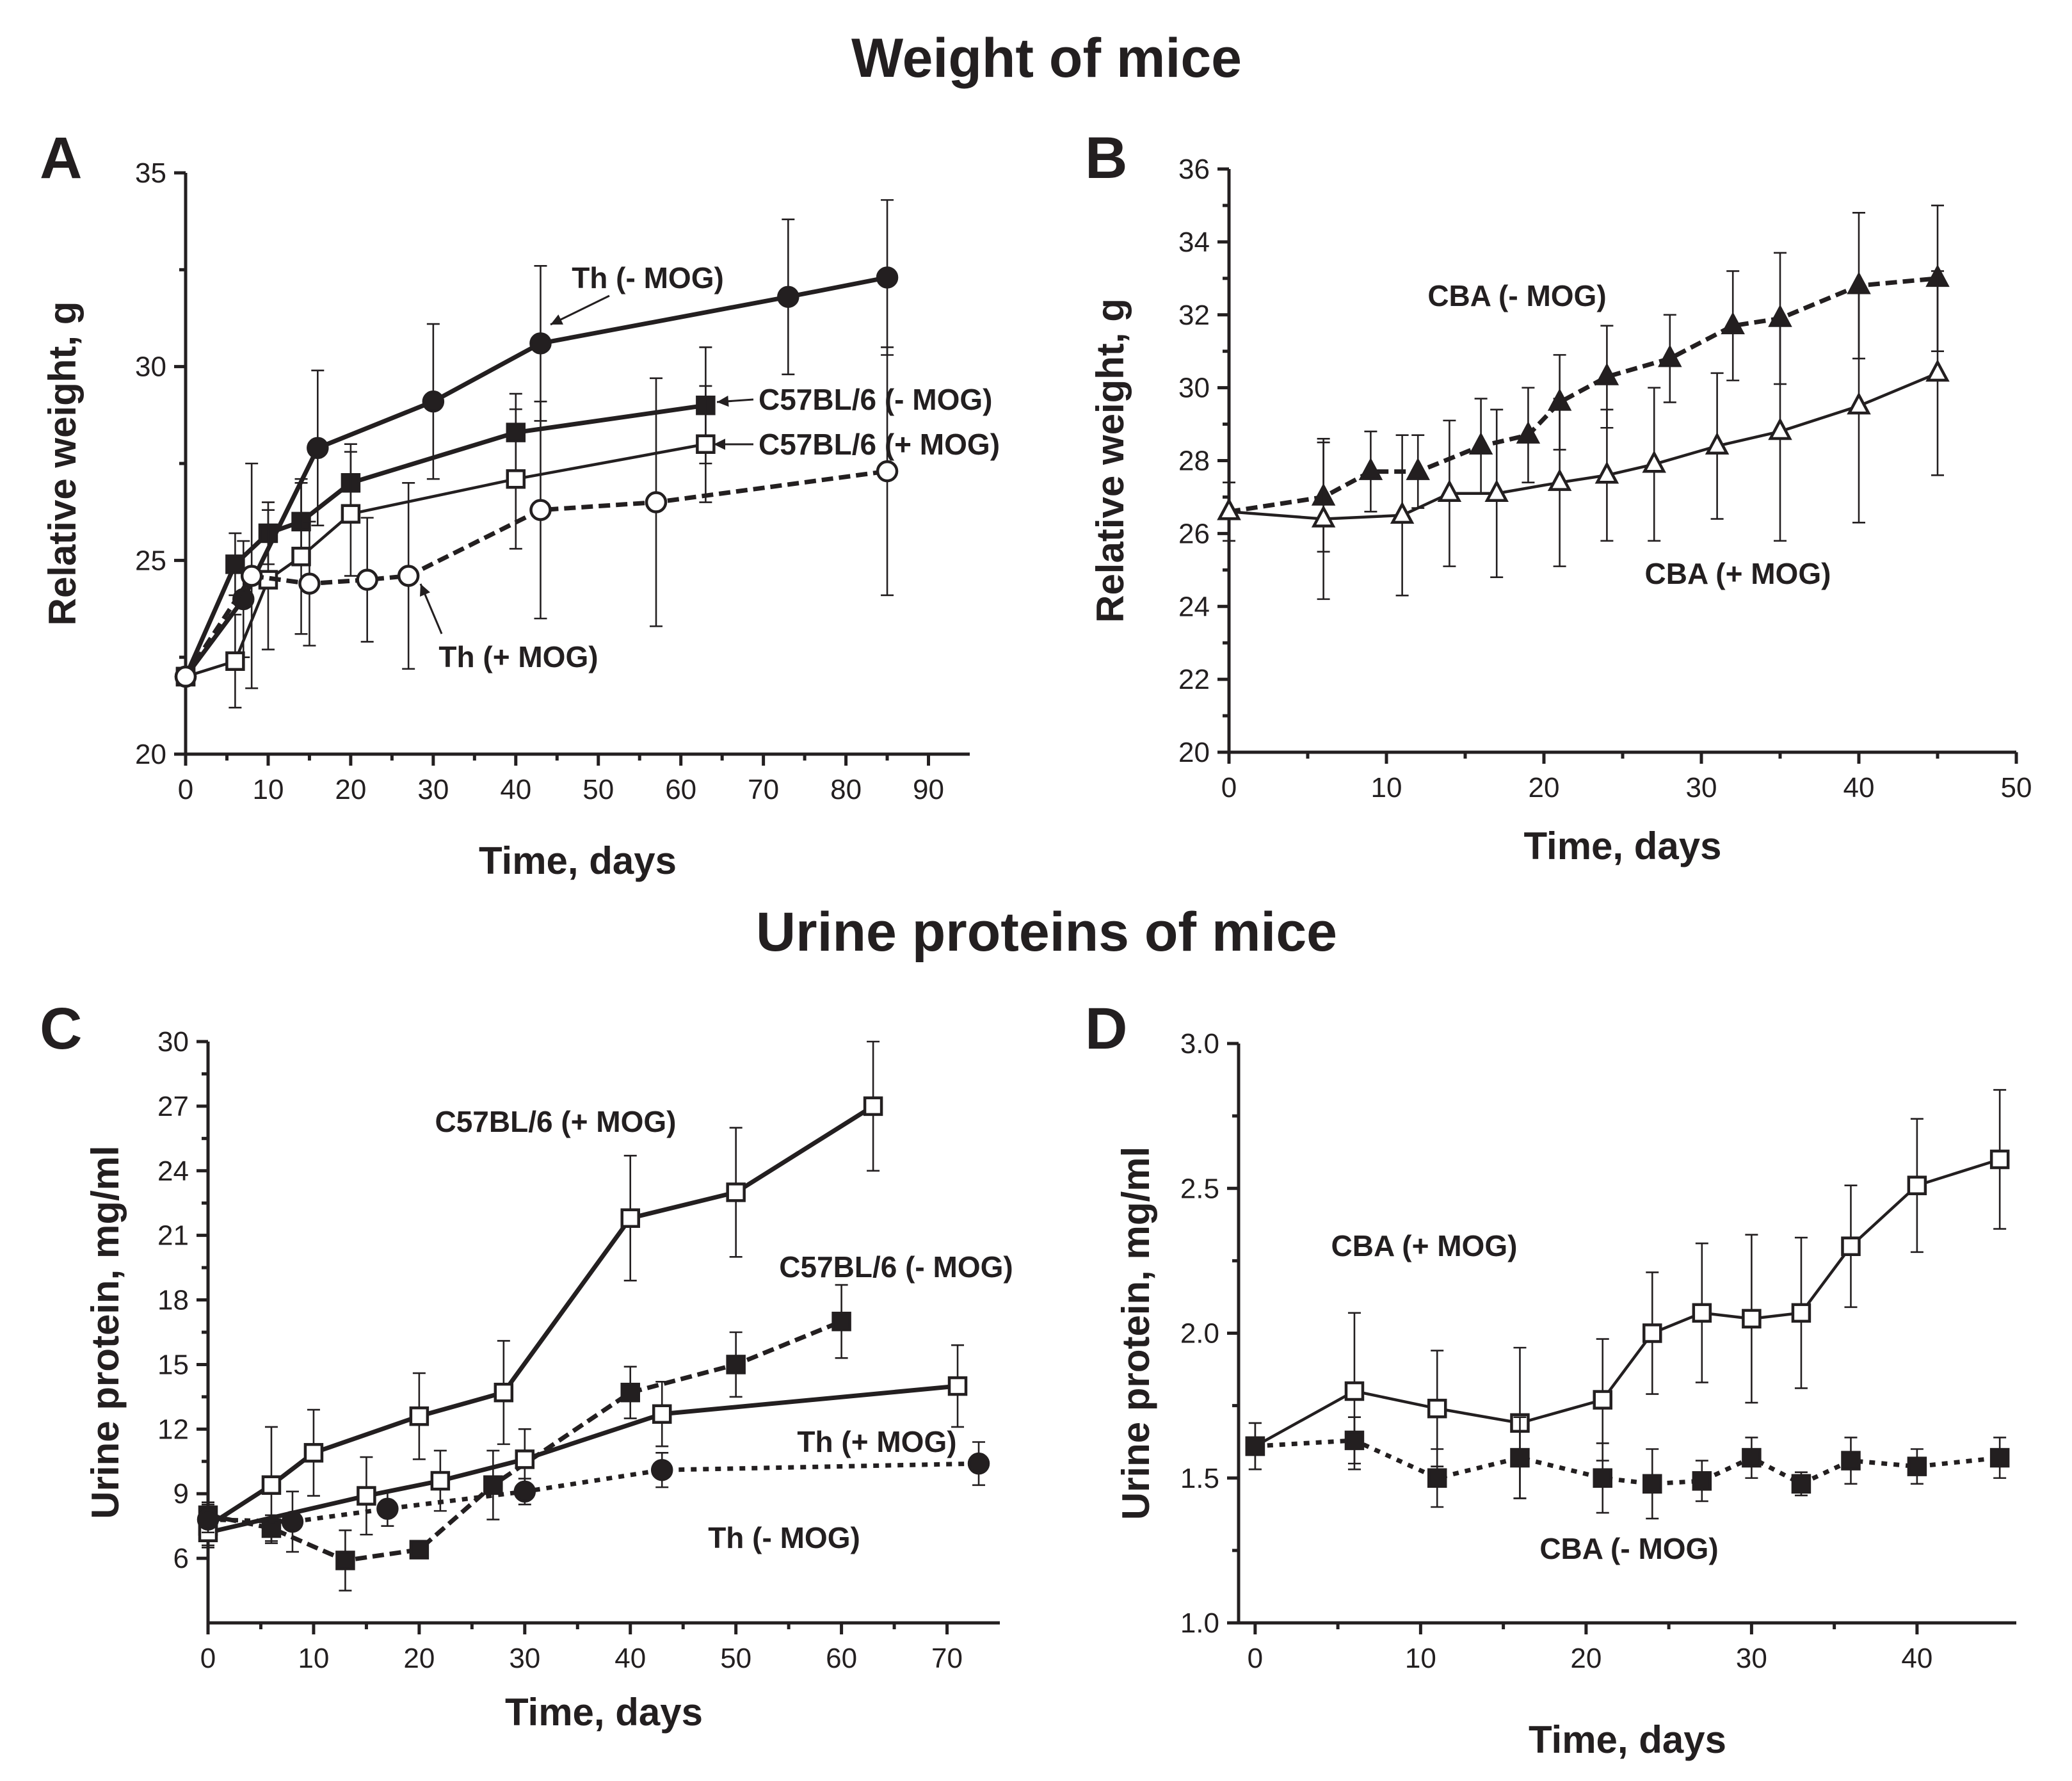  I want to click on series-th-mog, so click(536, 517).